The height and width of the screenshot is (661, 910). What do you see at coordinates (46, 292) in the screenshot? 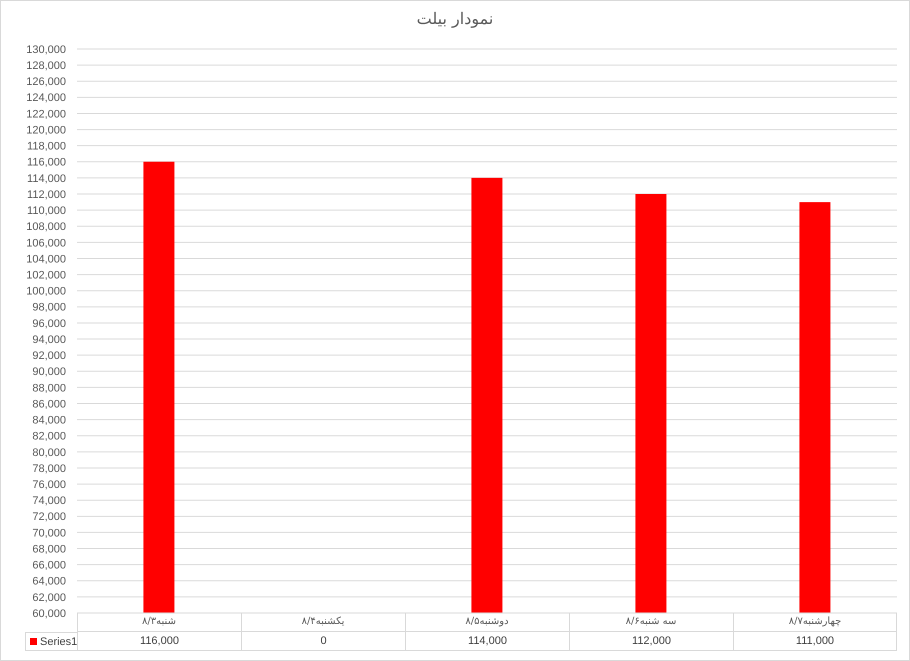
I see `y-tick-label: 100,000` at bounding box center [46, 292].